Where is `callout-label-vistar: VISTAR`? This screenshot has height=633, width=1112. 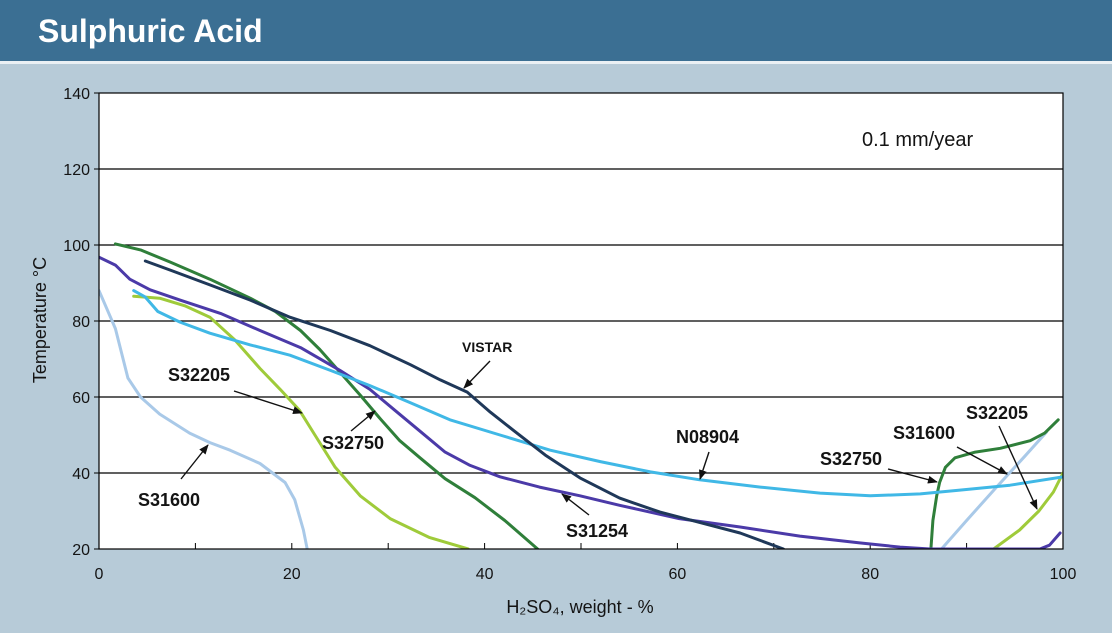 callout-label-vistar: VISTAR is located at coordinates (487, 347).